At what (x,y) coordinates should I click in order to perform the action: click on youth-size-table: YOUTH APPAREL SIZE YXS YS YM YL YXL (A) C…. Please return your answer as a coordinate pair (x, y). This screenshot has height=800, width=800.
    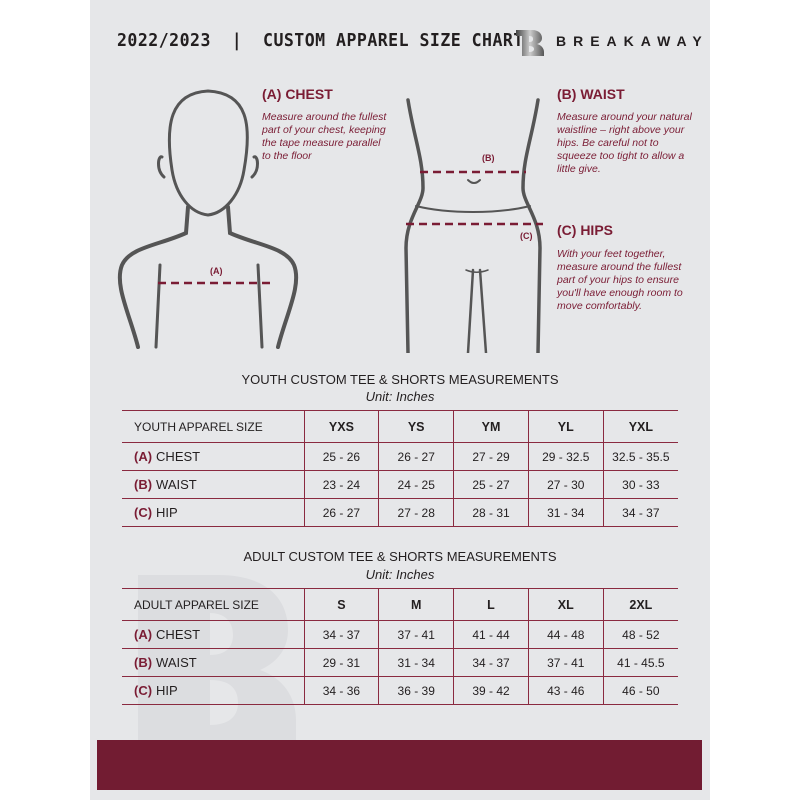
    Looking at the image, I should click on (400, 468).